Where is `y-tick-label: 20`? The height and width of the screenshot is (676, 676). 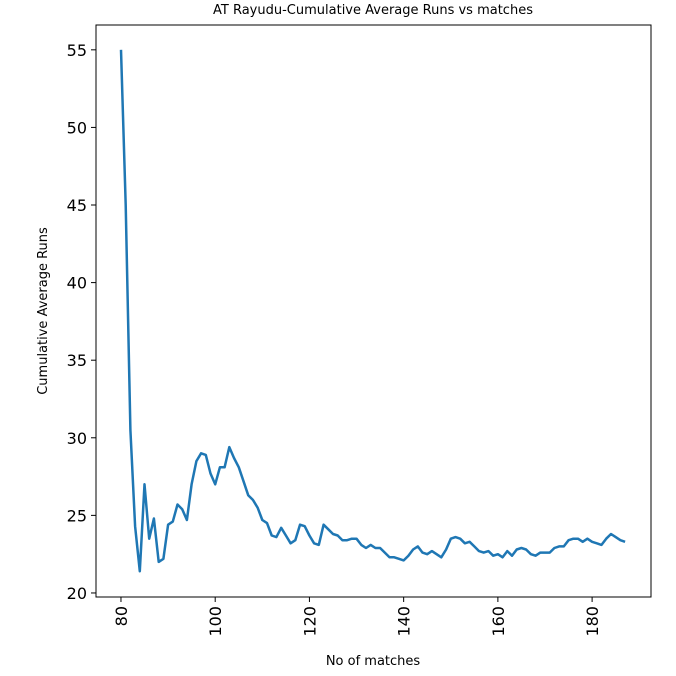
y-tick-label: 20 is located at coordinates (77, 593).